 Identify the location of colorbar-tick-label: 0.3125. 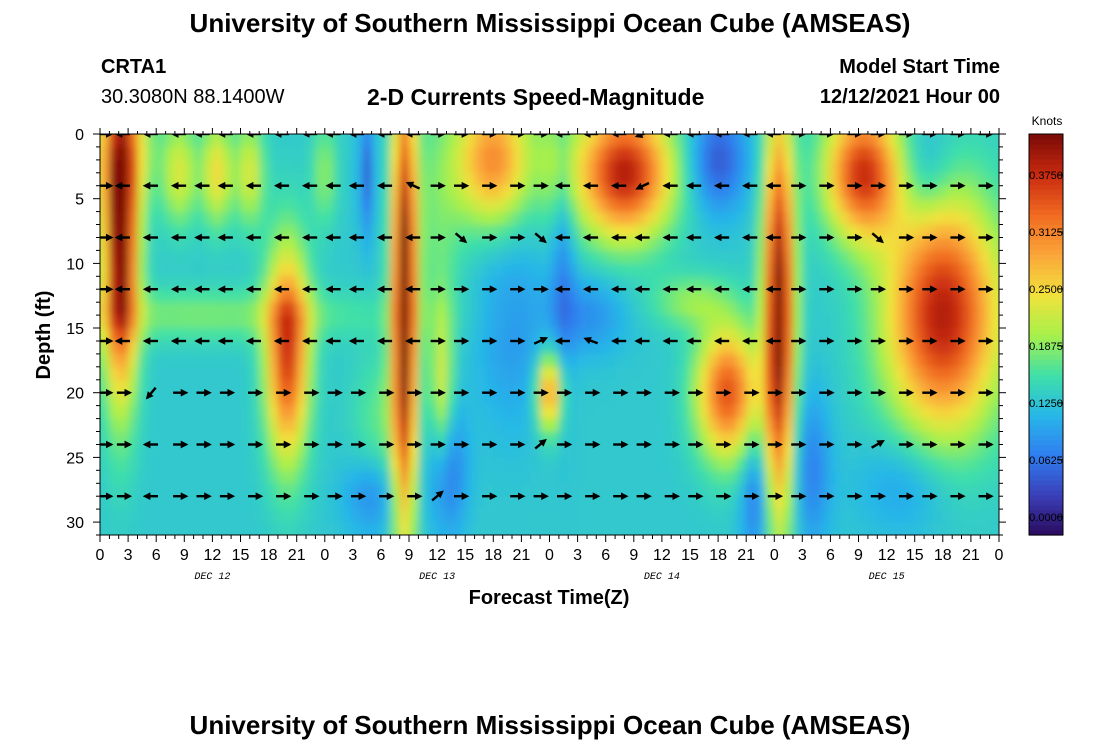
(1046, 233).